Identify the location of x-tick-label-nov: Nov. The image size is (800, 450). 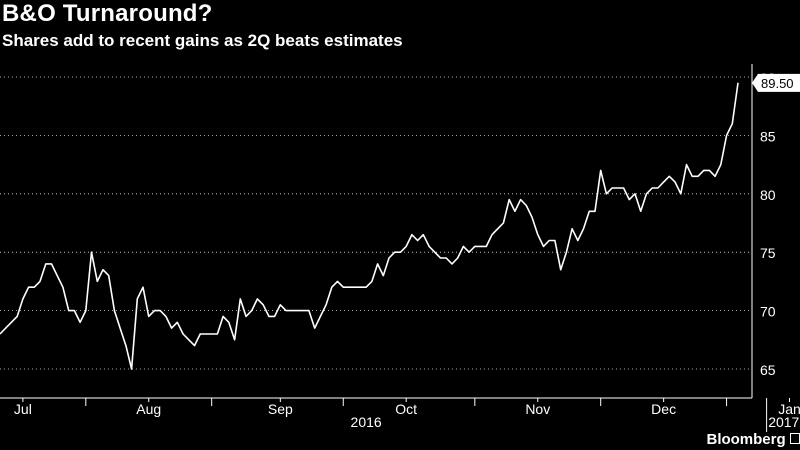
(537, 409).